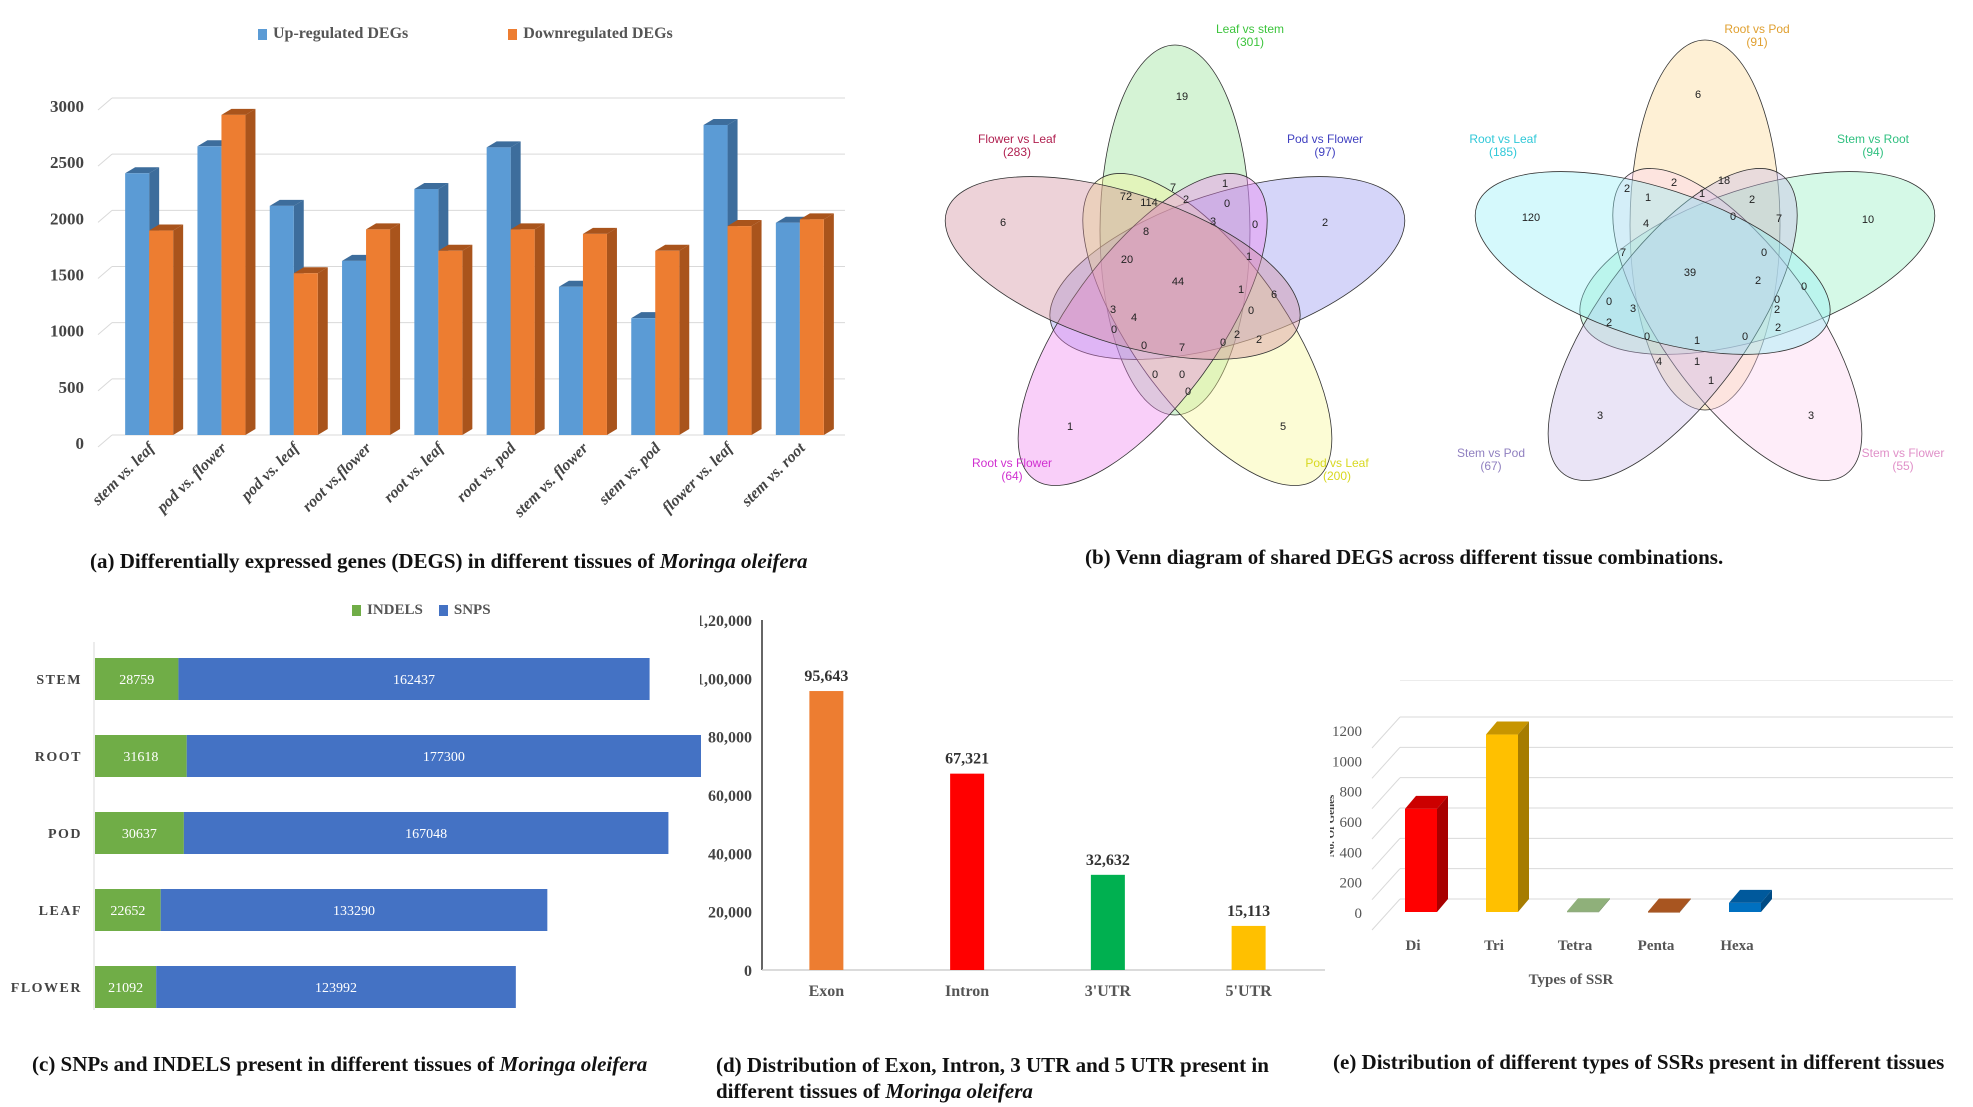 This screenshot has width=1973, height=1107. I want to click on venn-set-count: (301), so click(1250, 42).